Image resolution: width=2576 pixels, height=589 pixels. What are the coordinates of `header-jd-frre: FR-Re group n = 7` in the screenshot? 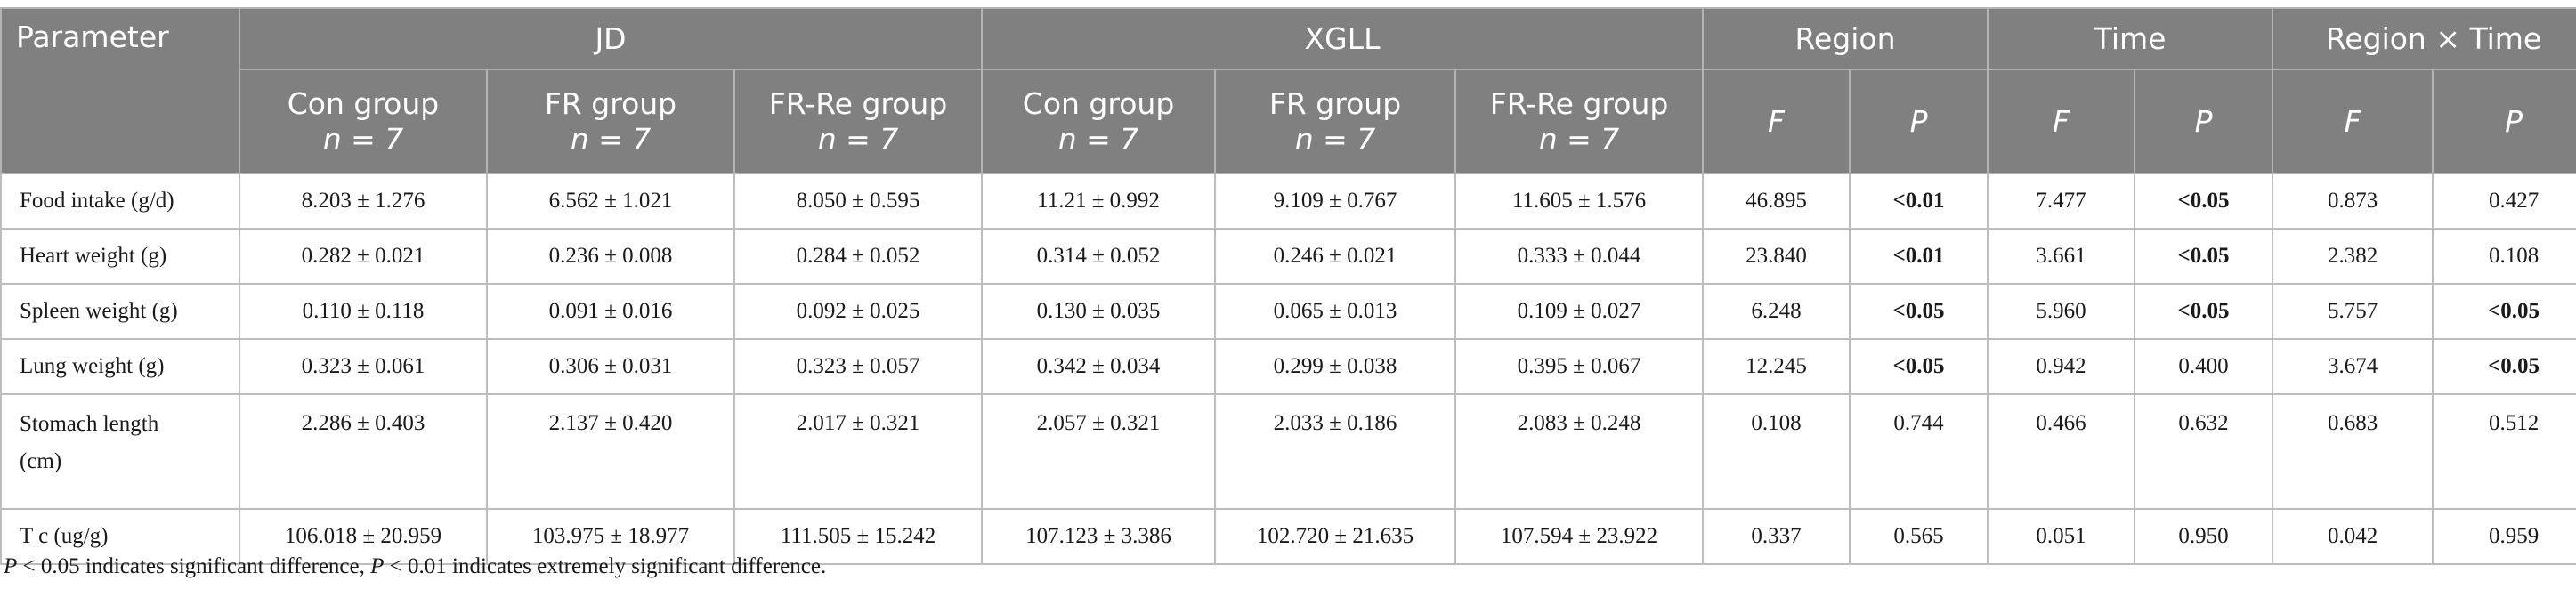 It's located at (858, 121).